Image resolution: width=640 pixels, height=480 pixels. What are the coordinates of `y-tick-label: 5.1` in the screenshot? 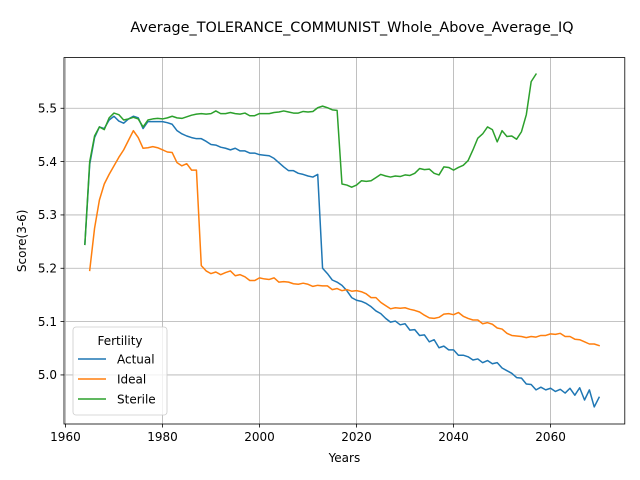 It's located at (47, 322).